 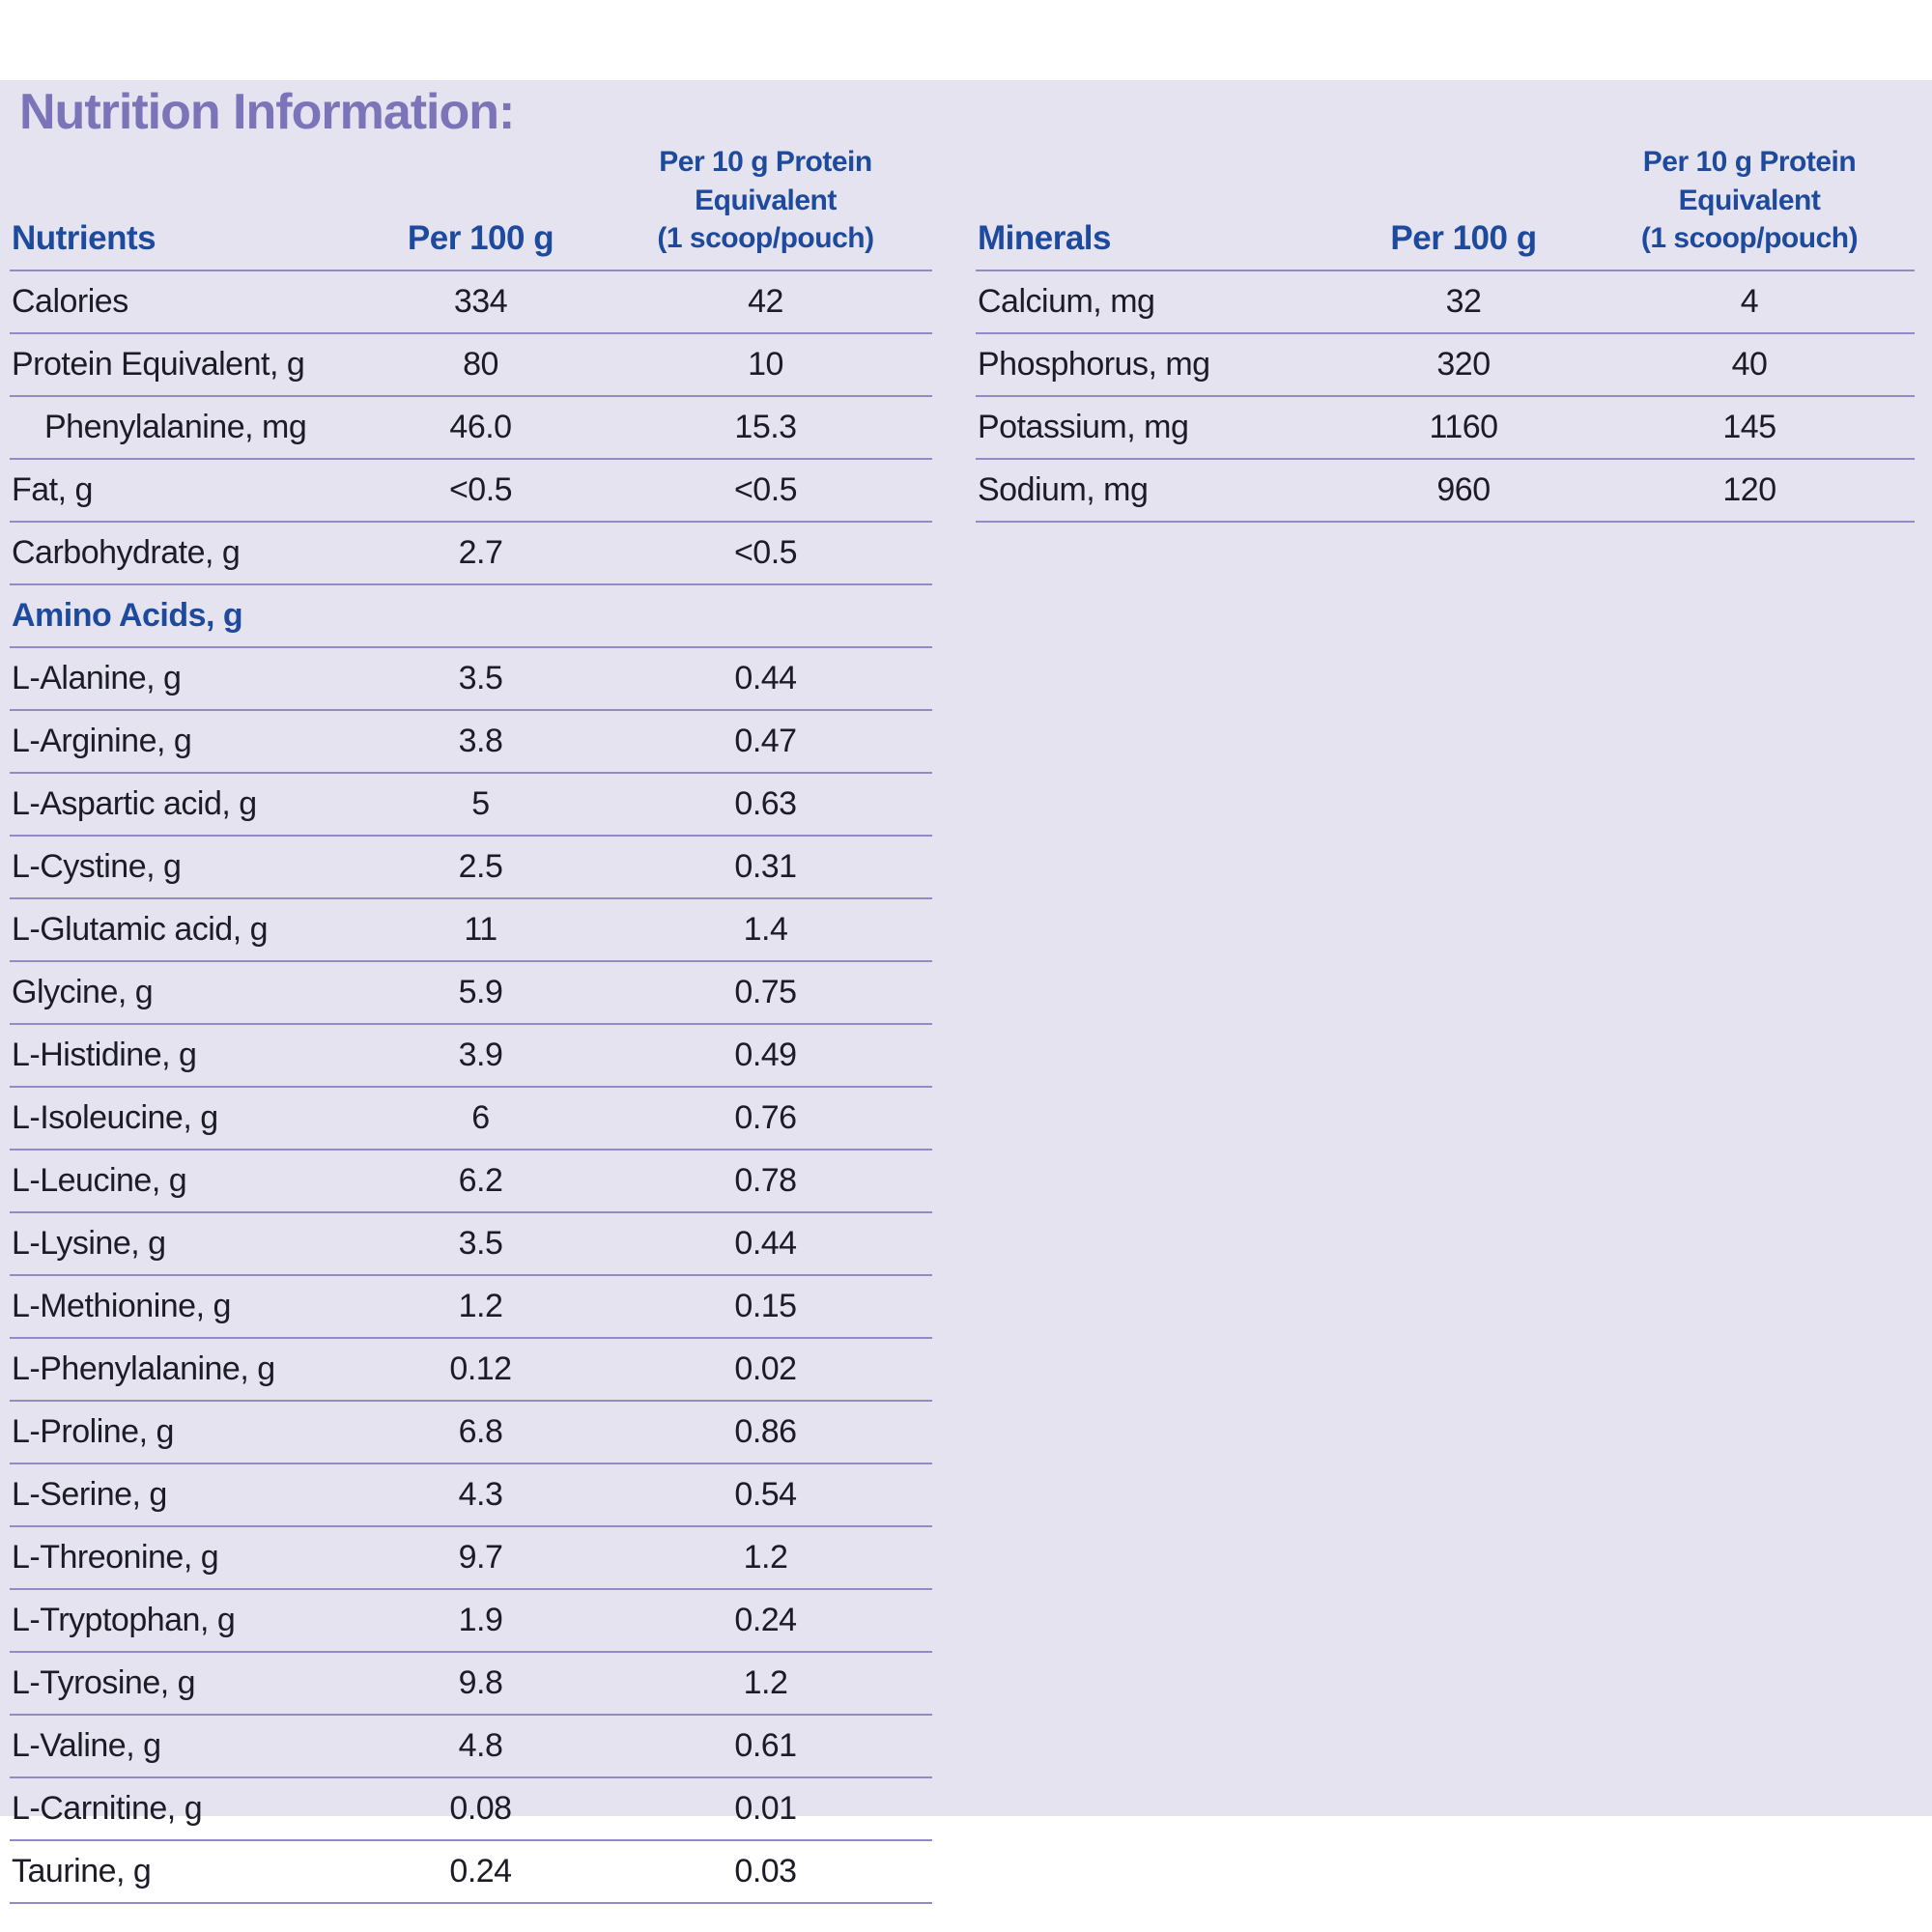 What do you see at coordinates (765, 364) in the screenshot?
I see `per-10g-value: 10` at bounding box center [765, 364].